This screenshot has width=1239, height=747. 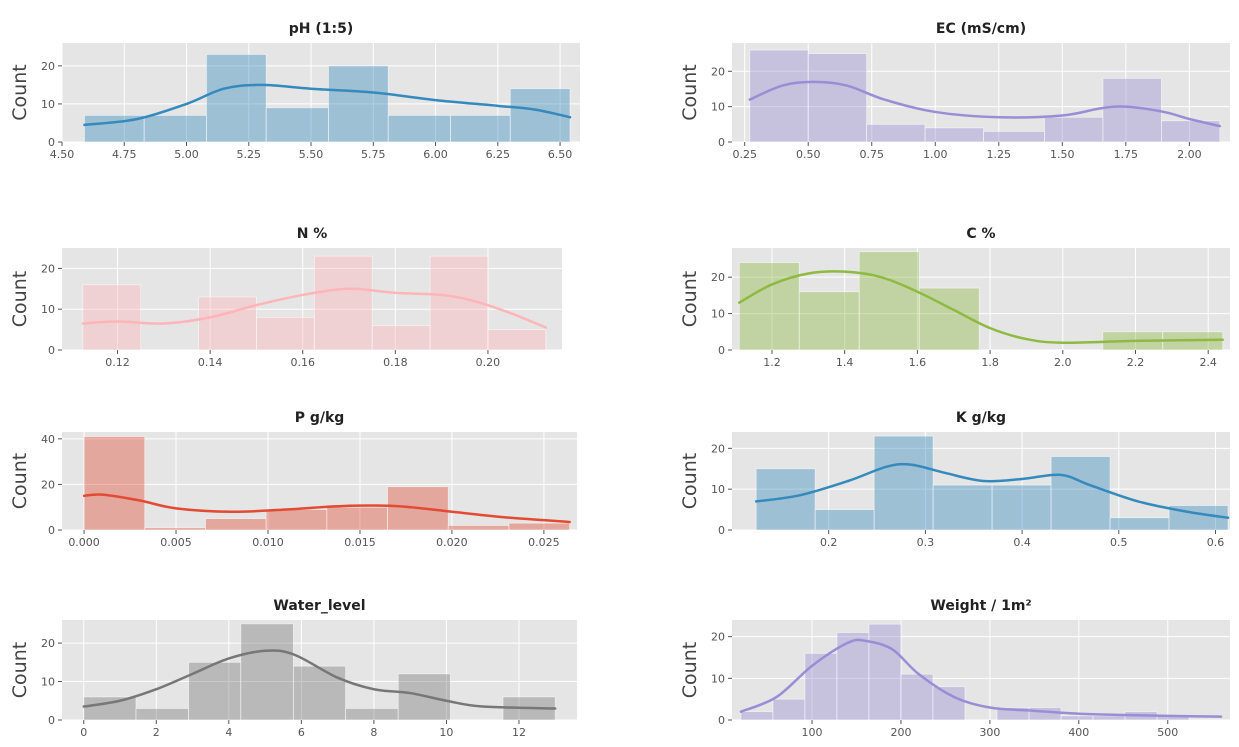 I want to click on x-tick-label: 4.75, so click(x=124, y=154).